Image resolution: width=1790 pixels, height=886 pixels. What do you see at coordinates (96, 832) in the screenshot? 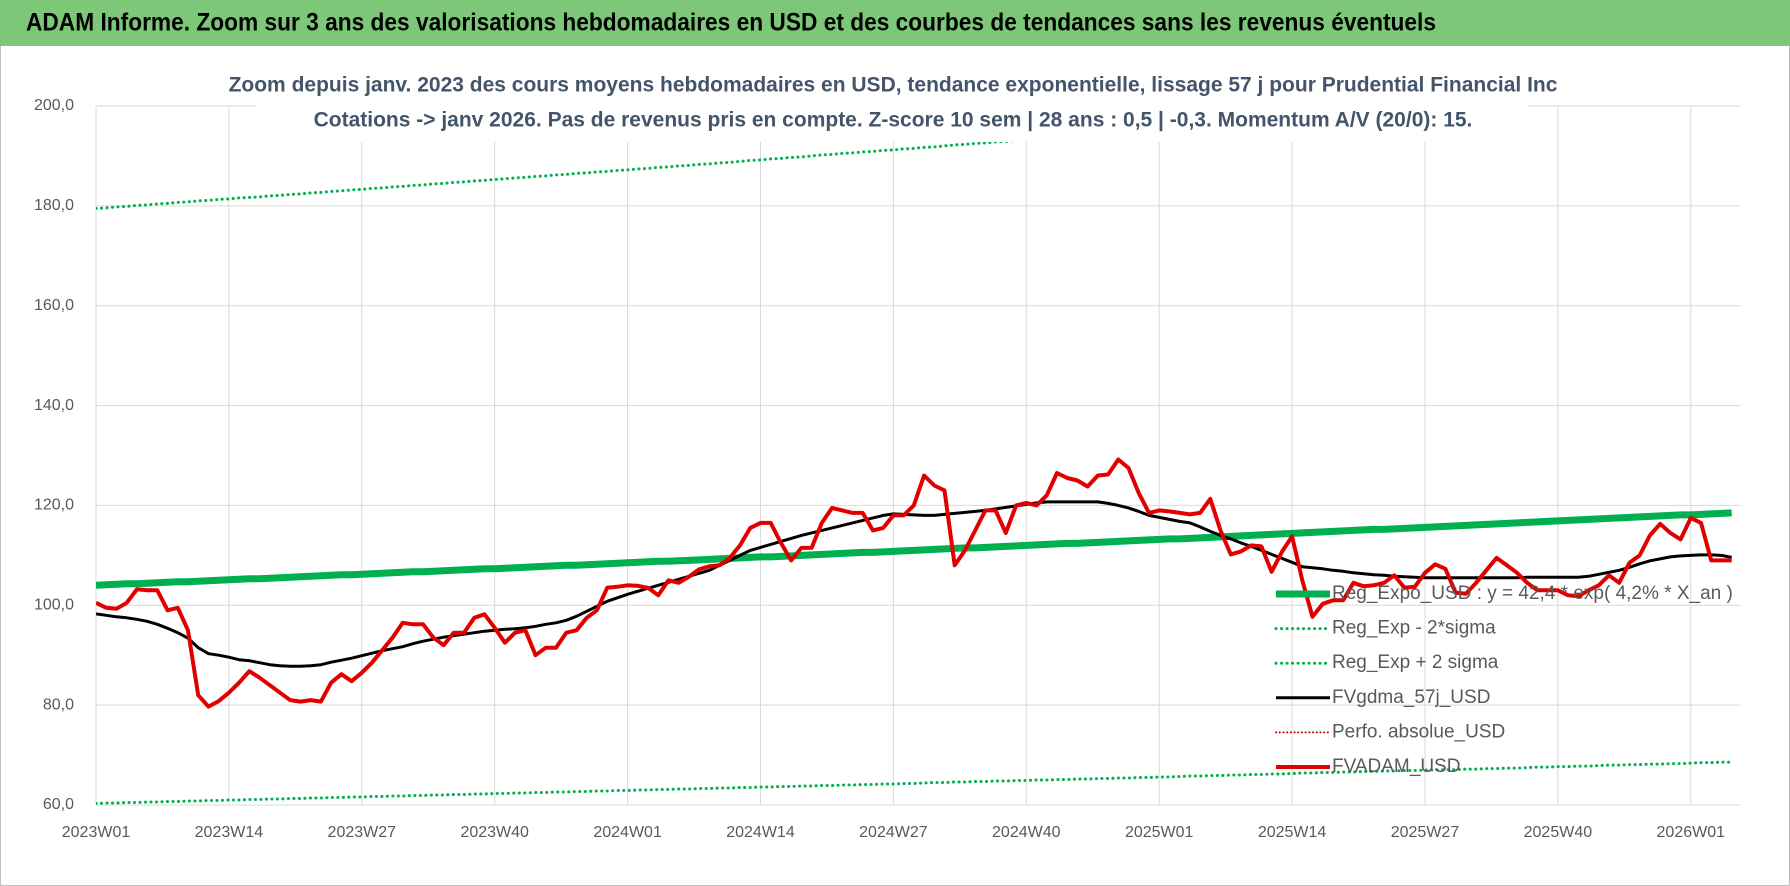
I see `x-tick-label: 2023W01` at bounding box center [96, 832].